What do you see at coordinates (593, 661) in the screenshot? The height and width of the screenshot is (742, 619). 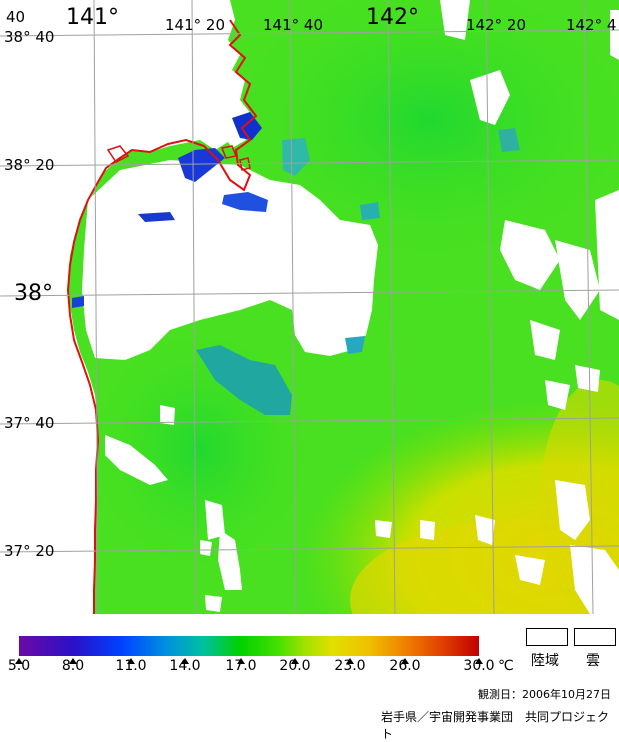 I see `cloud-legend-label: 雲` at bounding box center [593, 661].